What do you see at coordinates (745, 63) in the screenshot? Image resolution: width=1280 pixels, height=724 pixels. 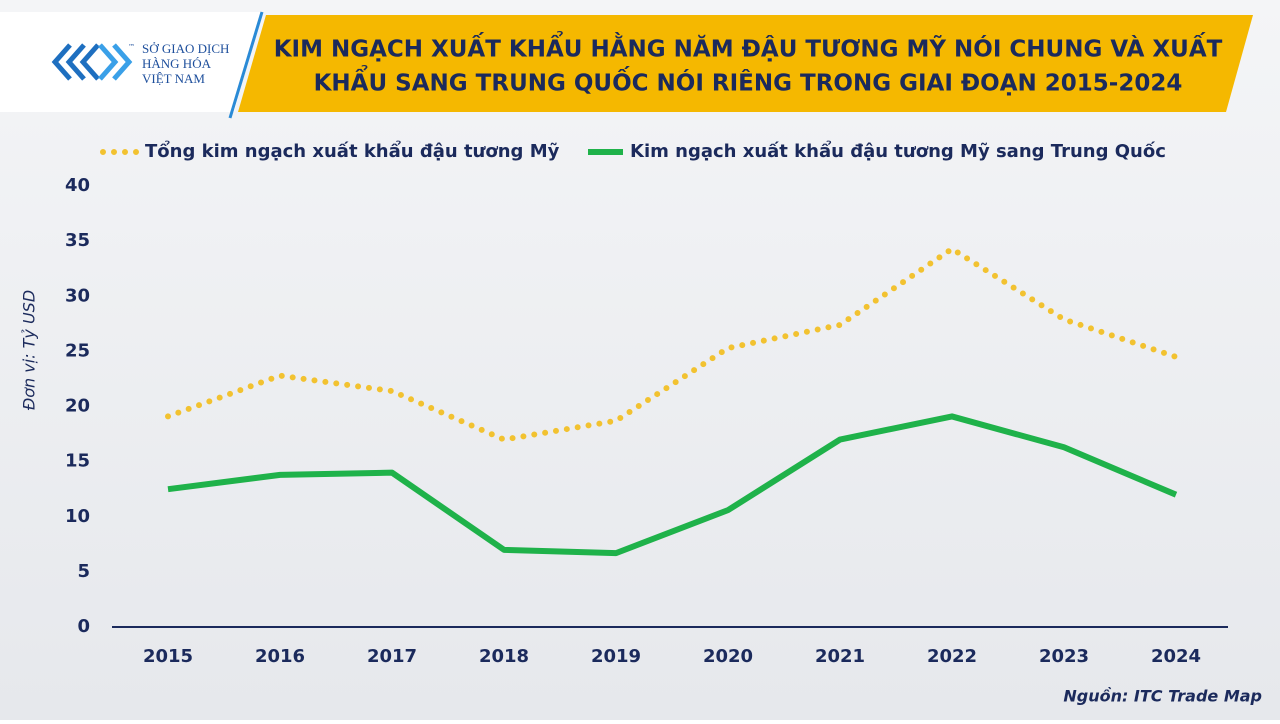 I see `title-banner` at bounding box center [745, 63].